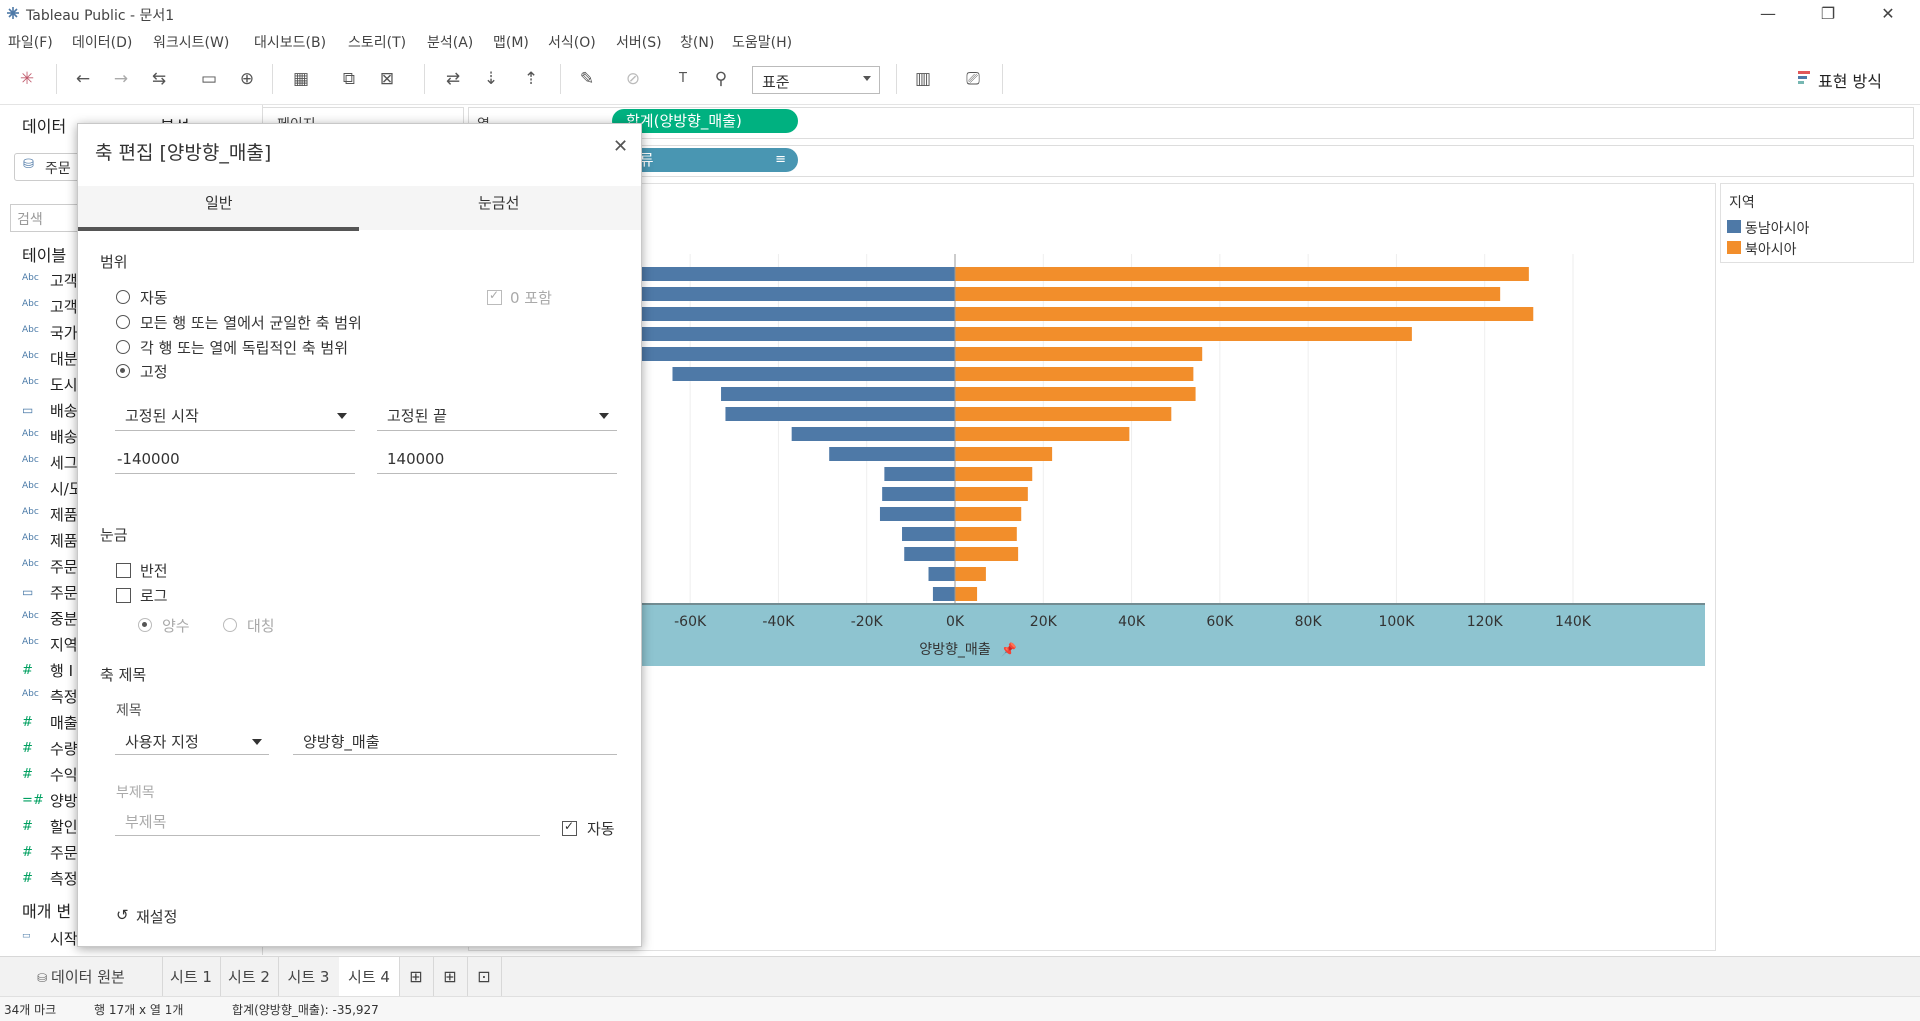  I want to click on menu-file: 파일(F), so click(30, 43).